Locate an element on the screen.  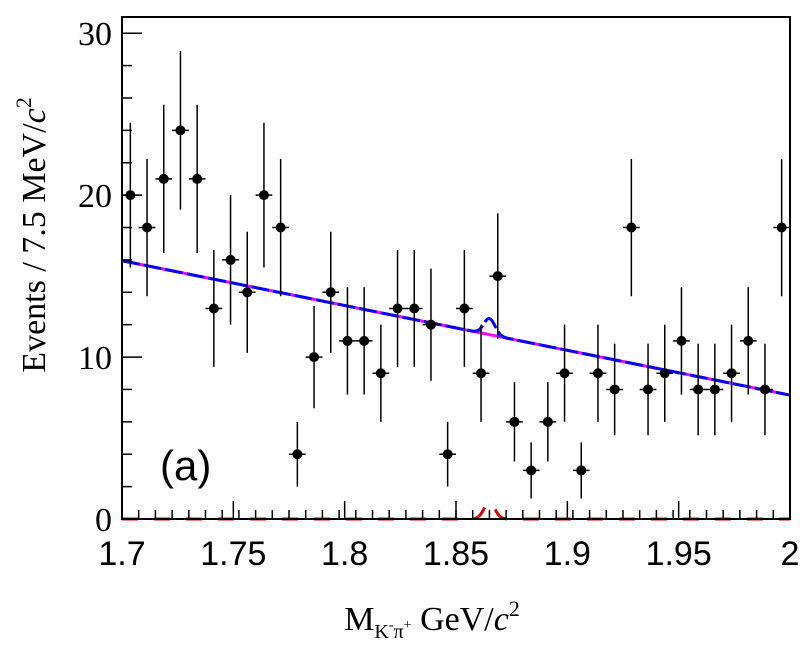
x-tick-label: 1.7 is located at coordinates (121, 554).